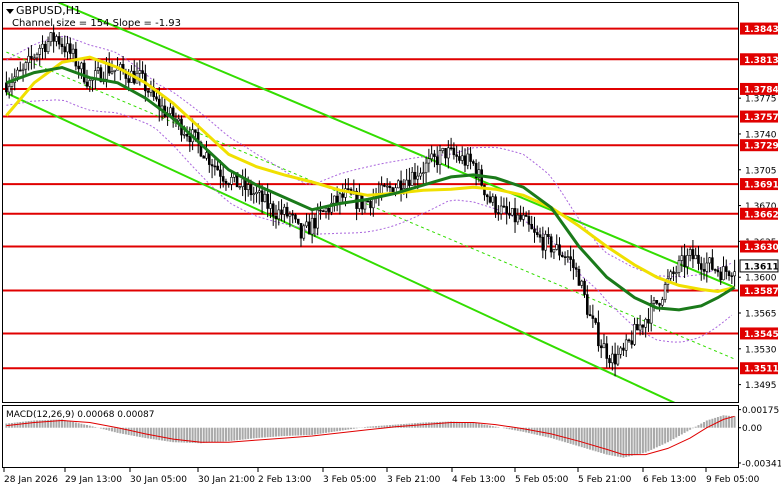 This screenshot has width=781, height=493. What do you see at coordinates (93, 480) in the screenshot?
I see `time-tick-label: 29 Jan 13:00` at bounding box center [93, 480].